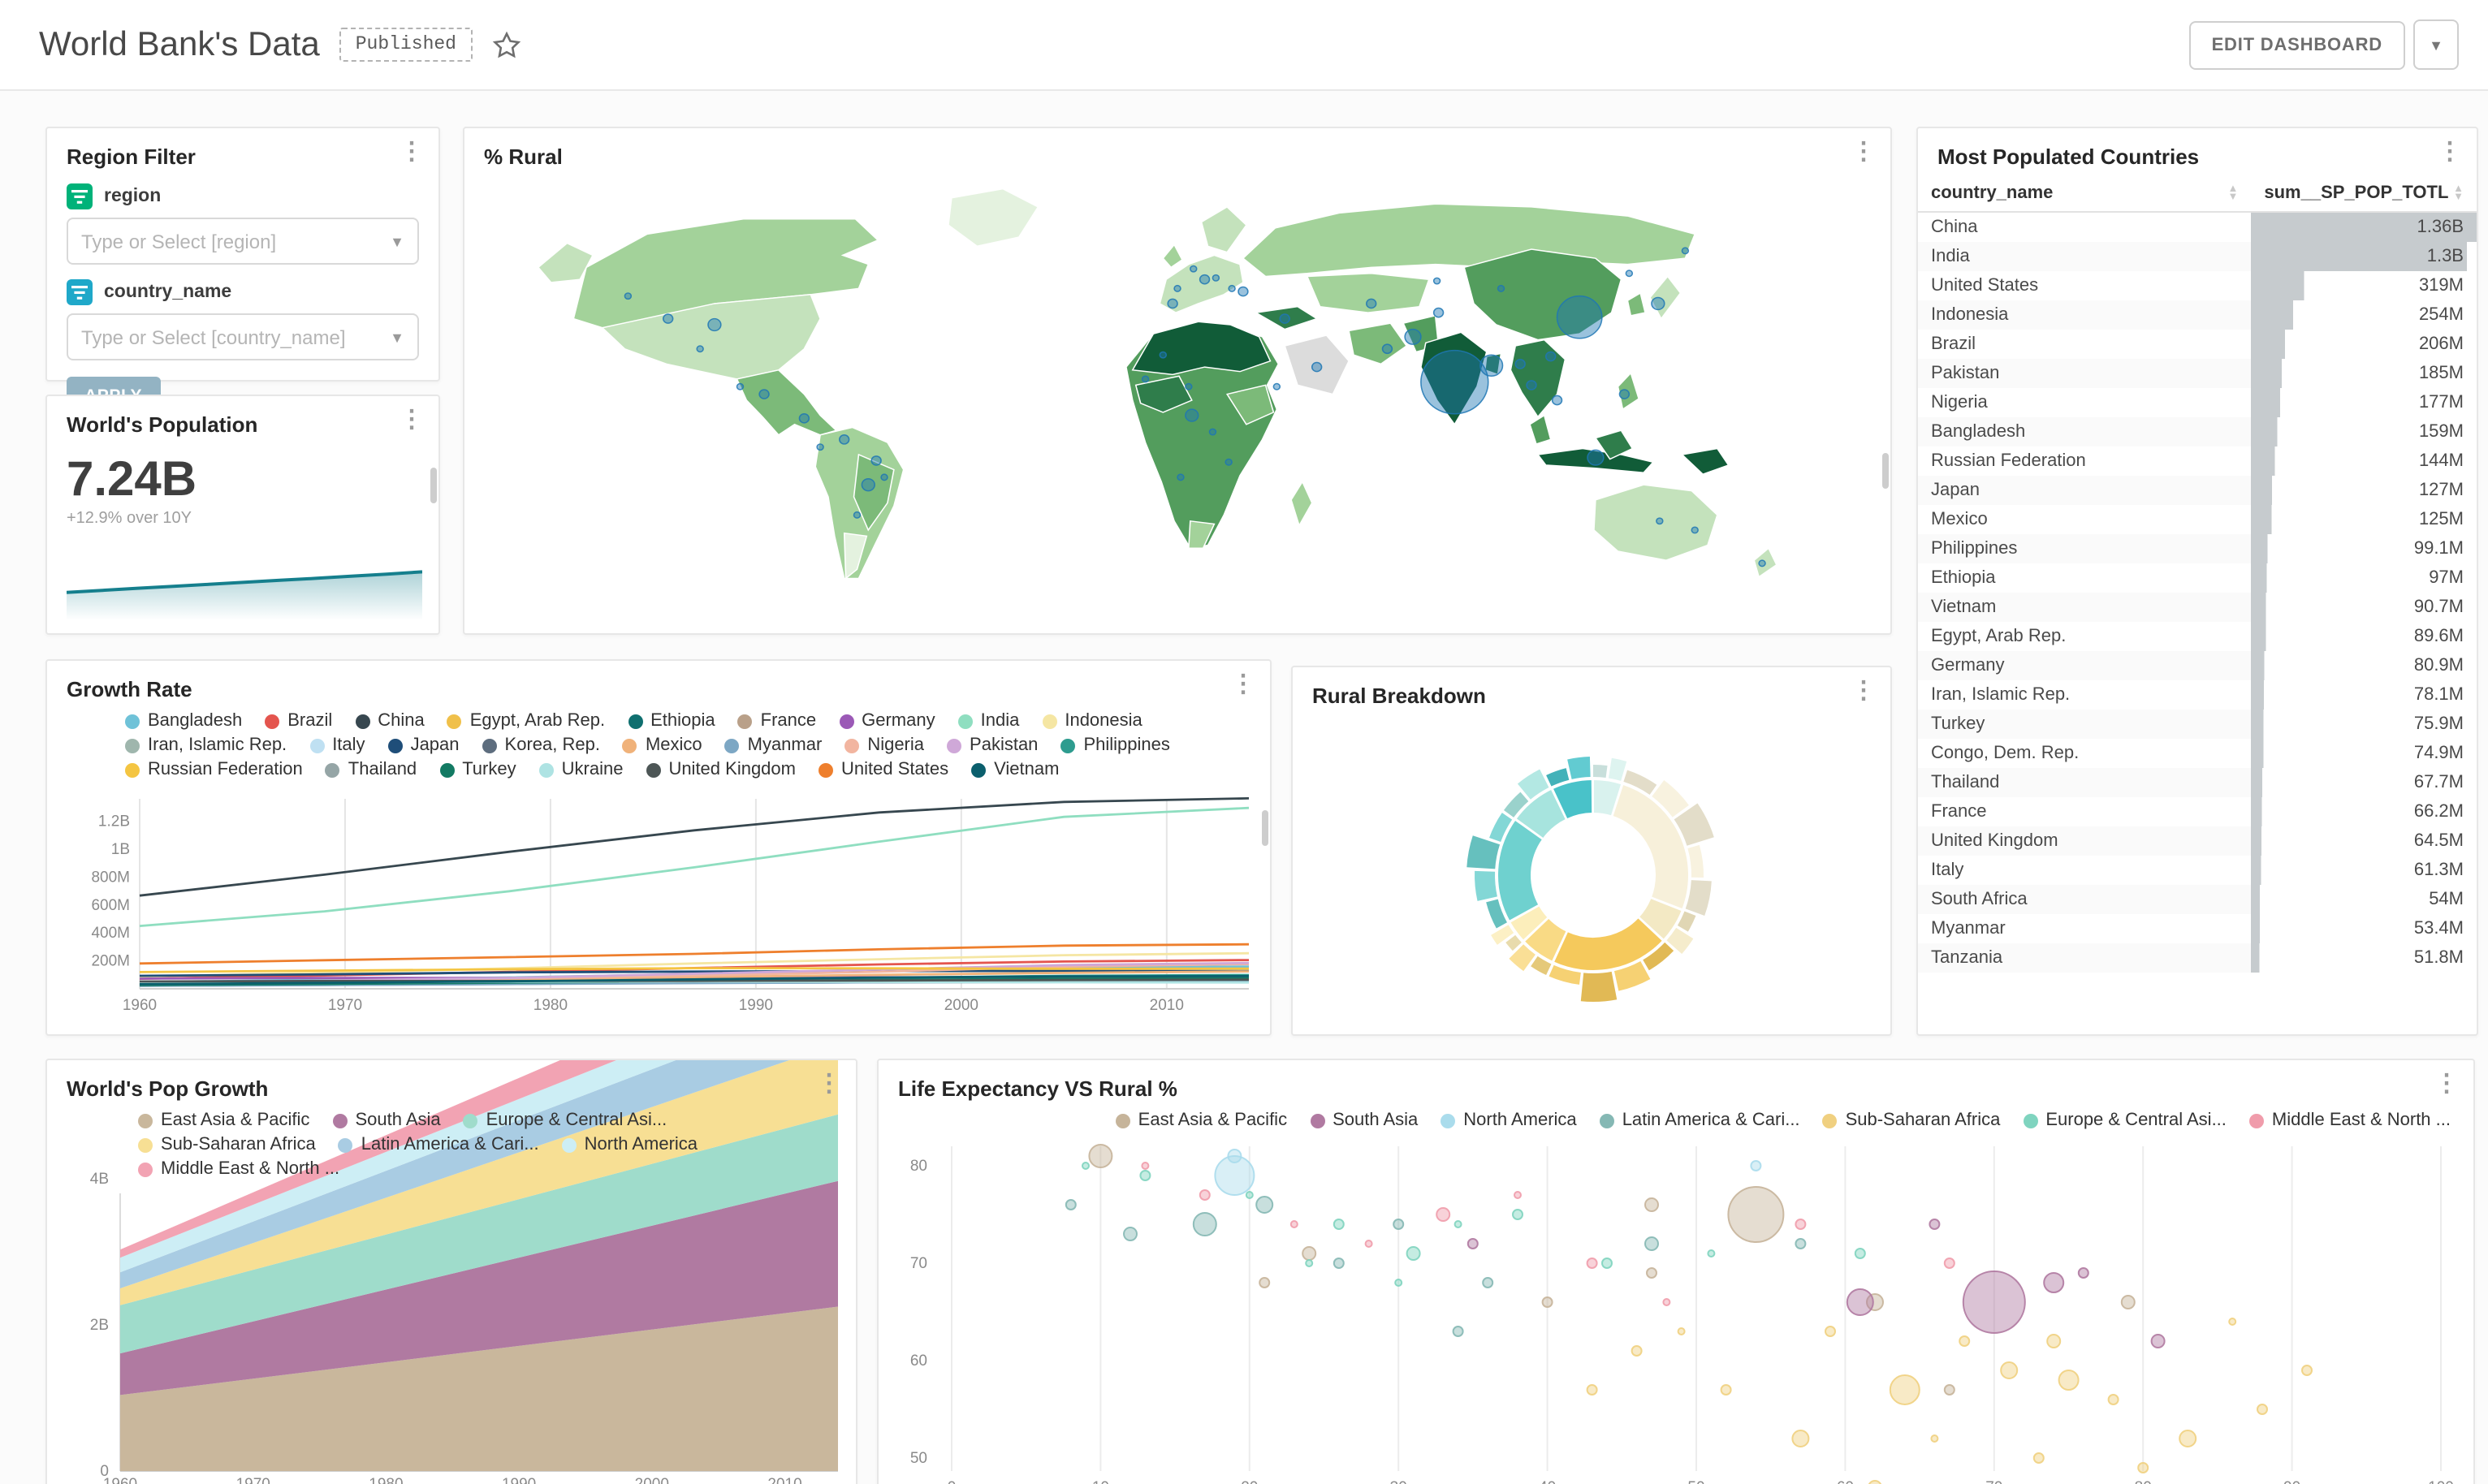 The height and width of the screenshot is (1484, 2488). Describe the element at coordinates (2364, 402) in the screenshot. I see `population-cell: 177M` at that location.